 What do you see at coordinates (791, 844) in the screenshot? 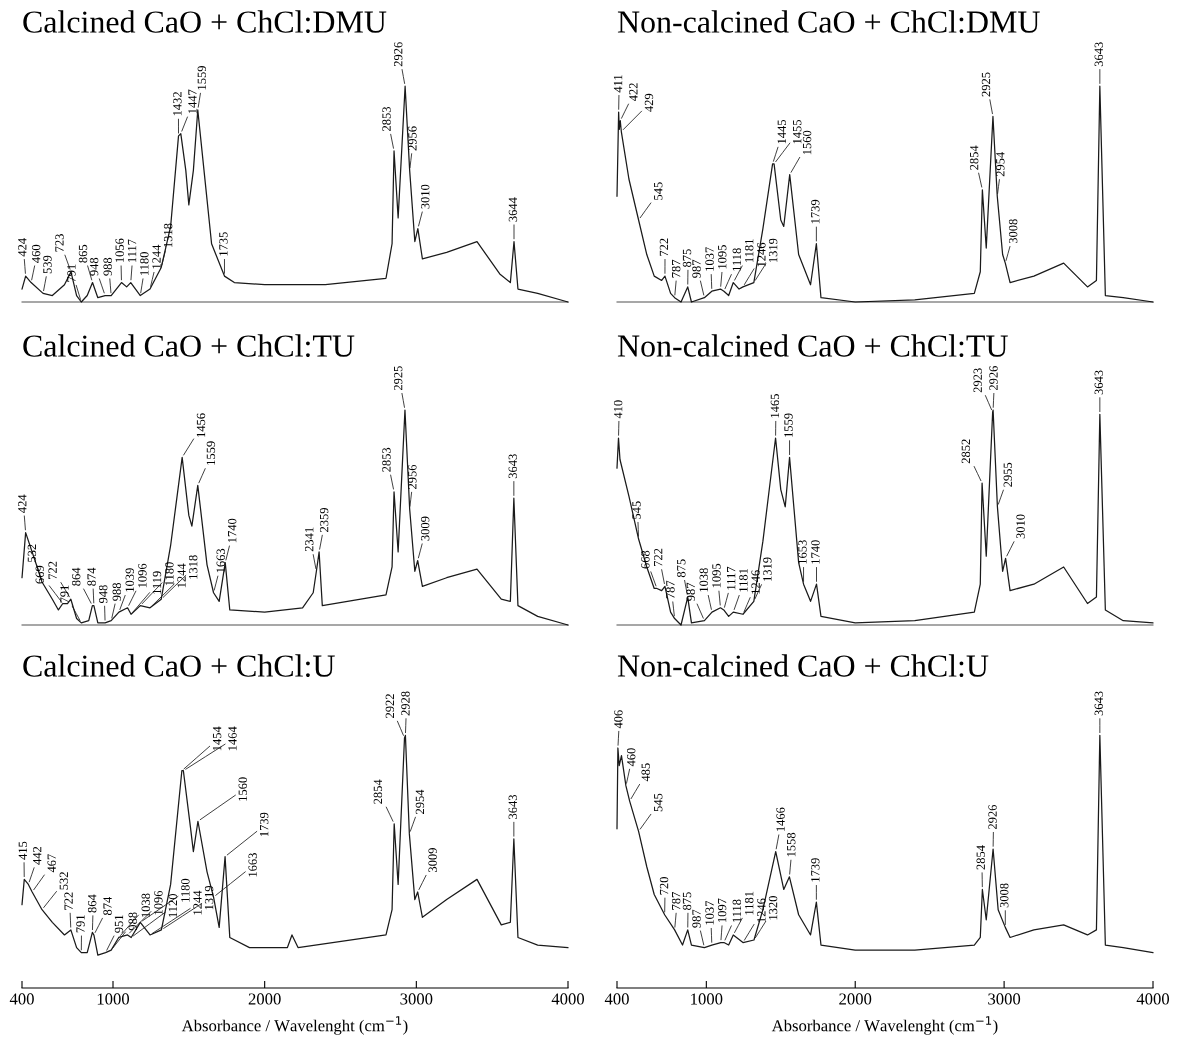
I see `annotation: 1558` at bounding box center [791, 844].